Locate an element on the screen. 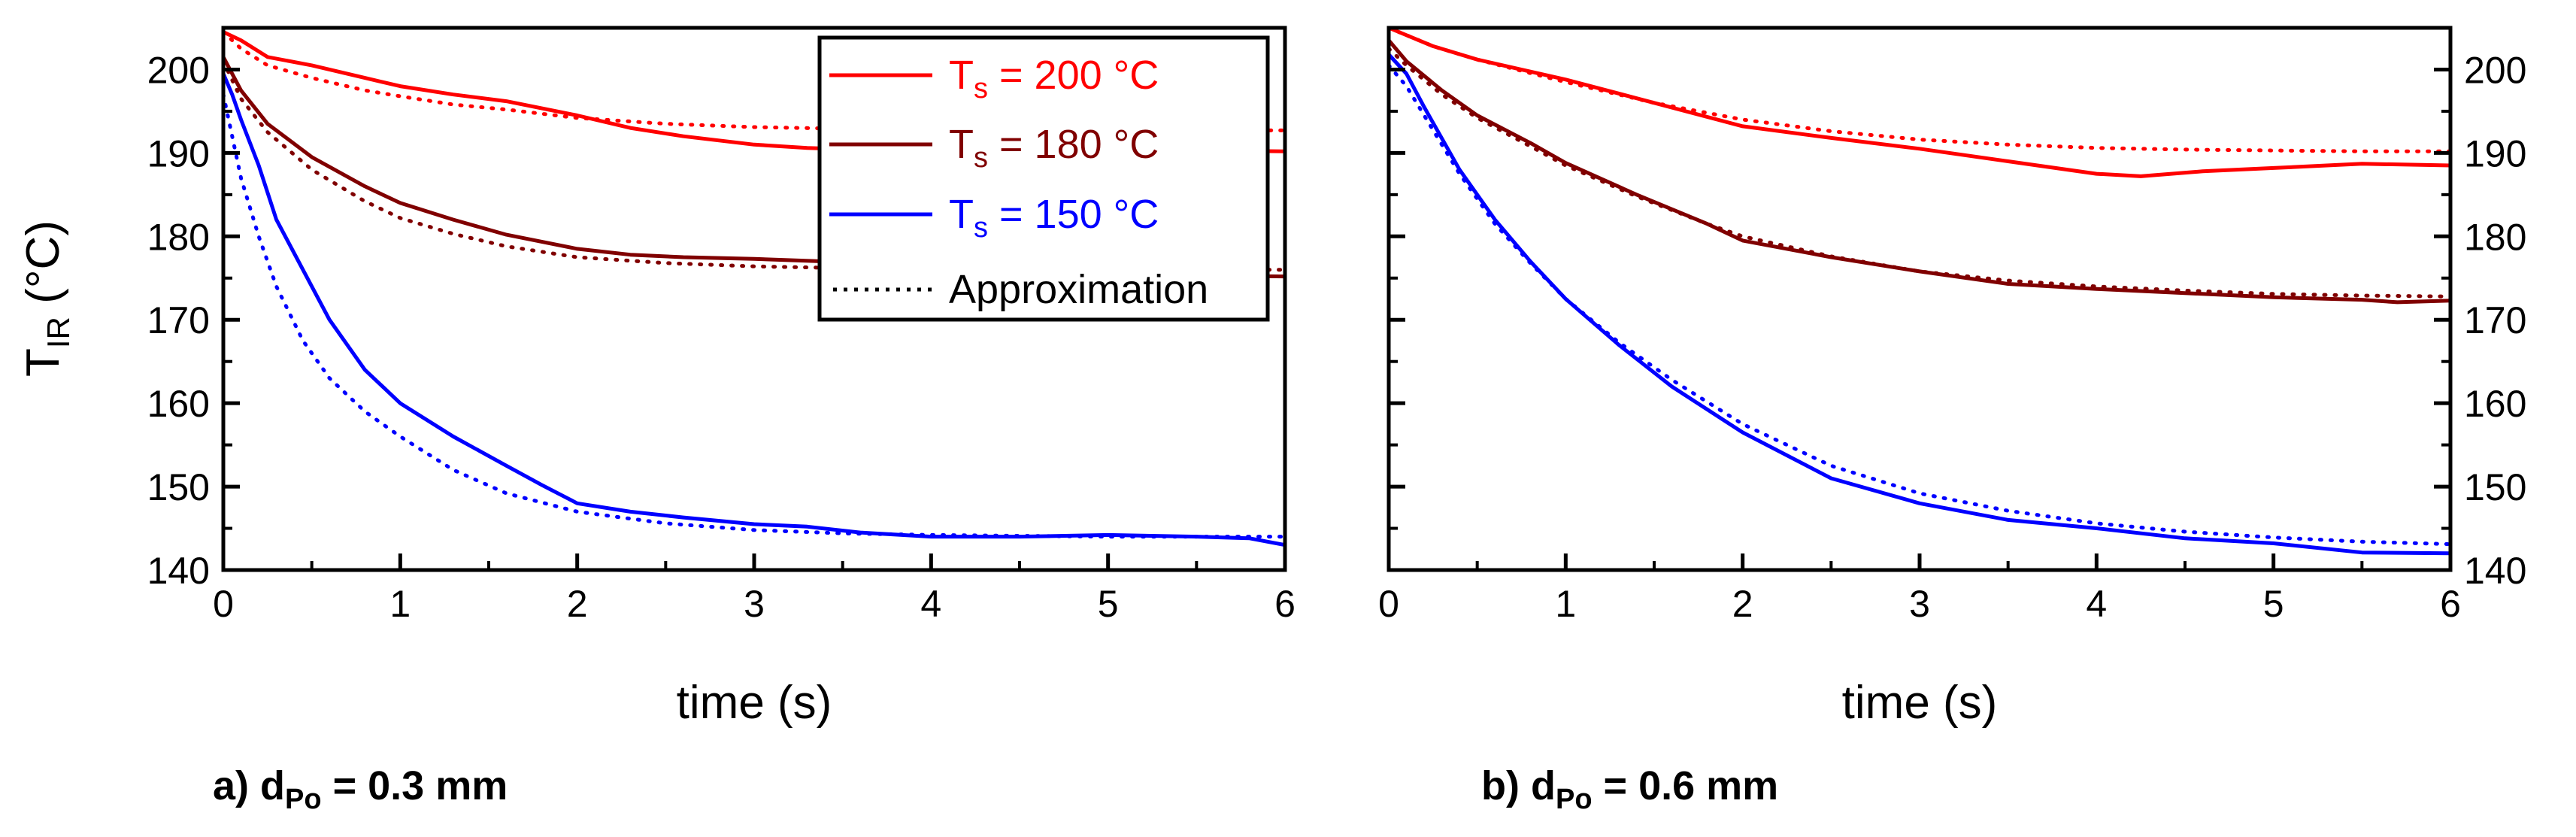  legend-label-150-sub: s is located at coordinates (981, 228).